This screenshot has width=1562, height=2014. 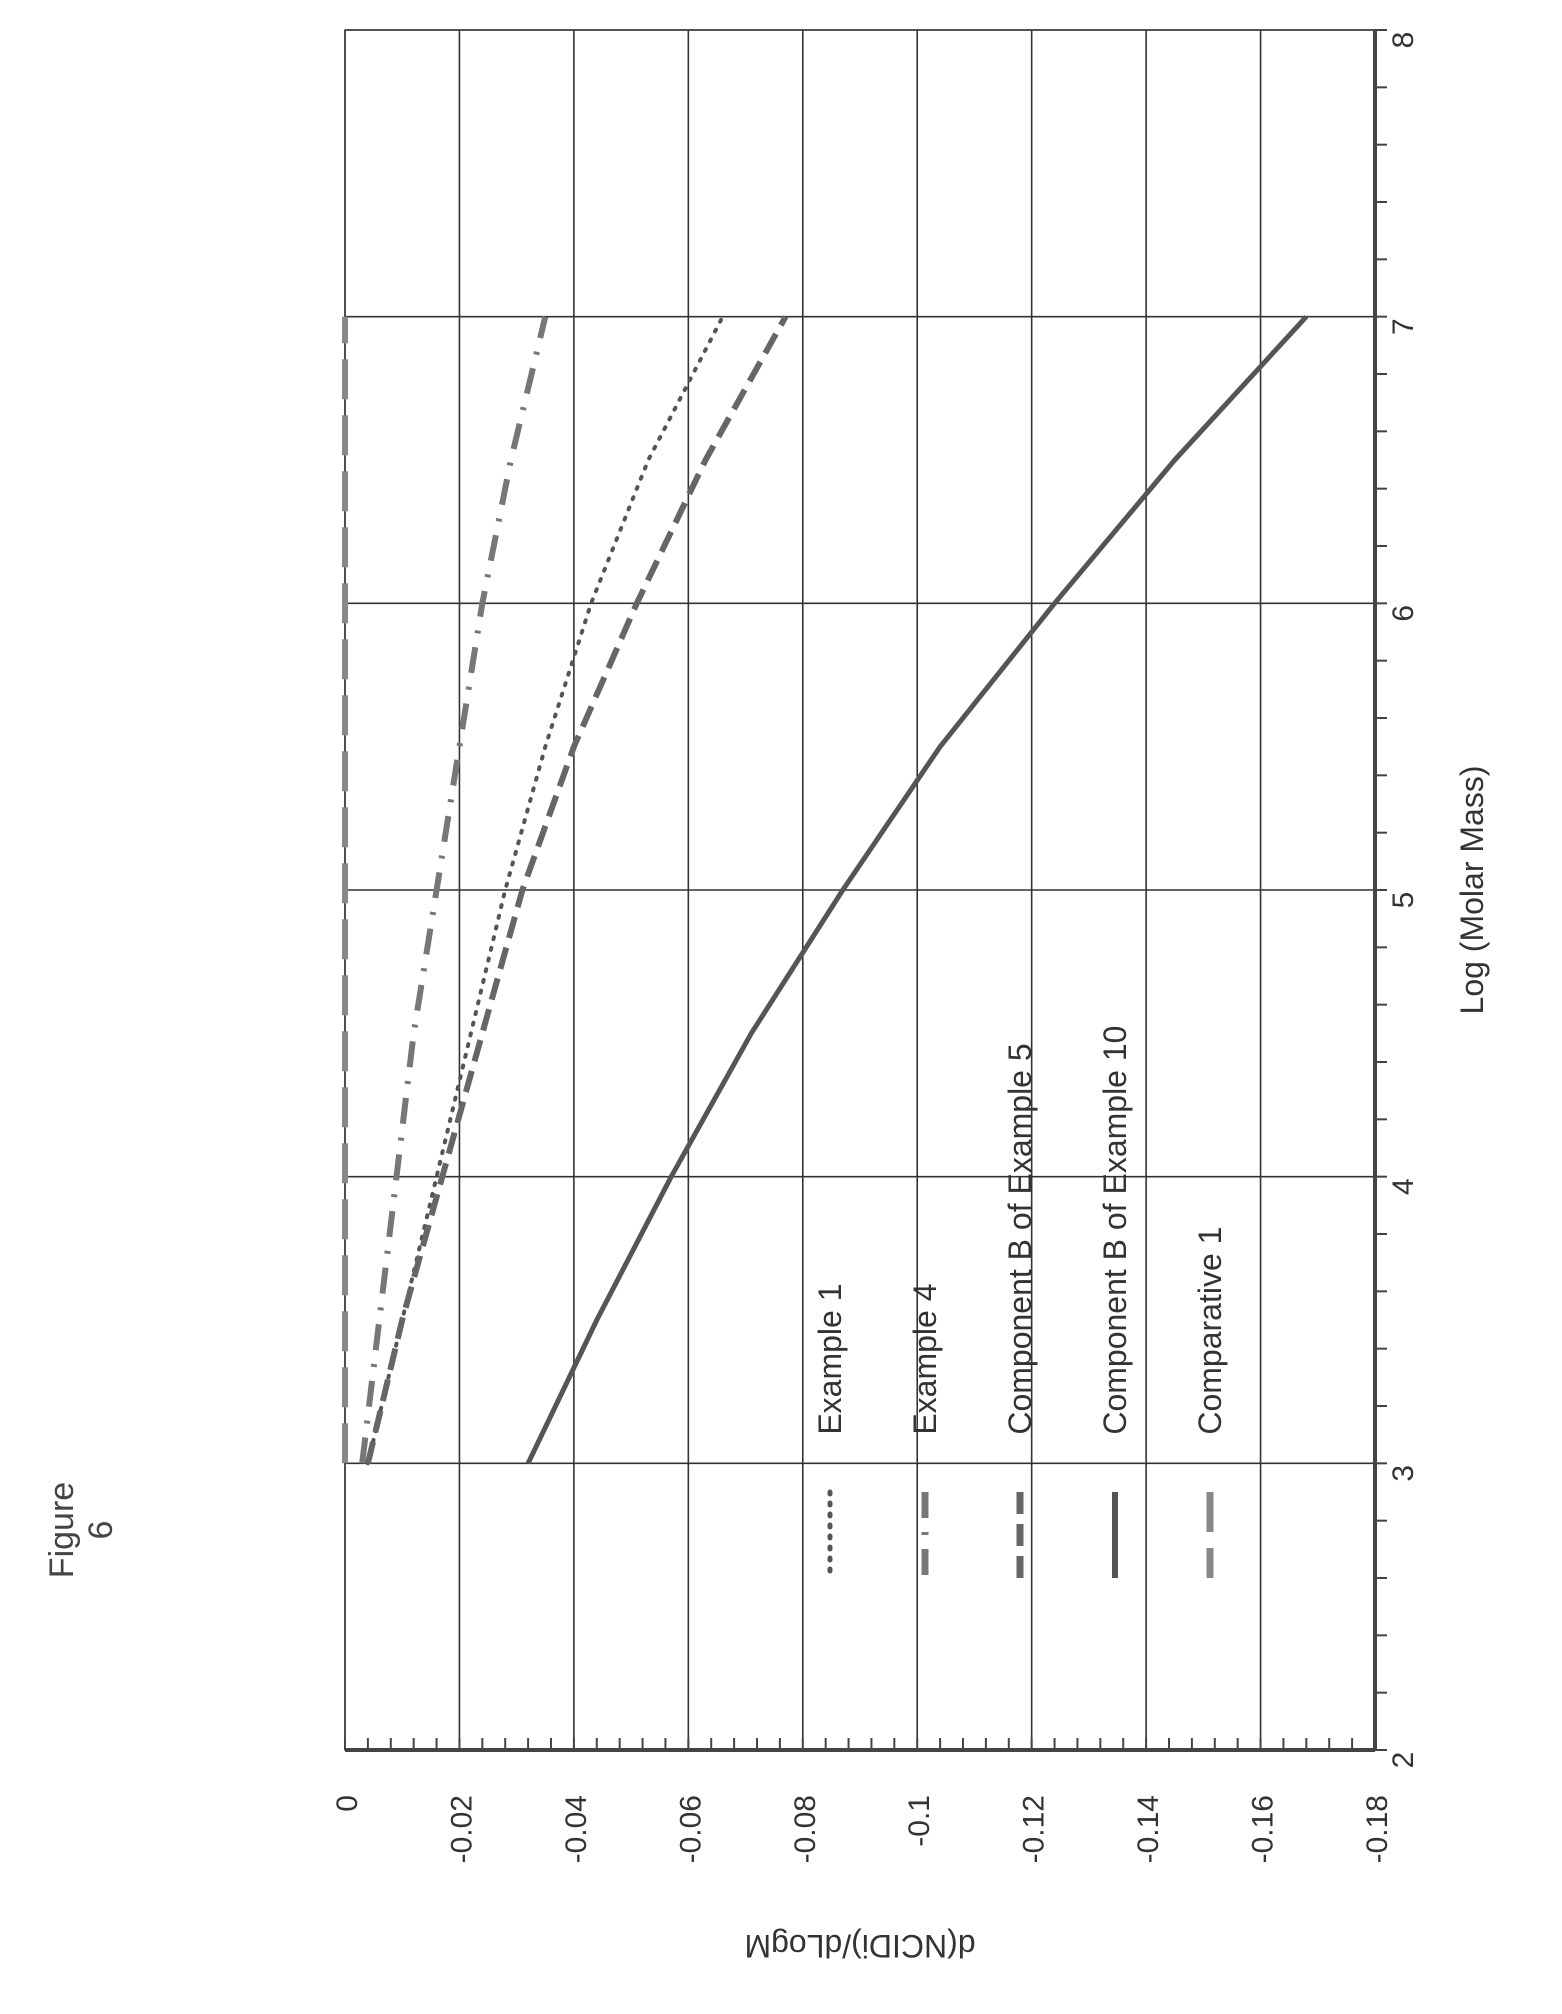 I want to click on x-tick-label: 8, so click(x=1403, y=40).